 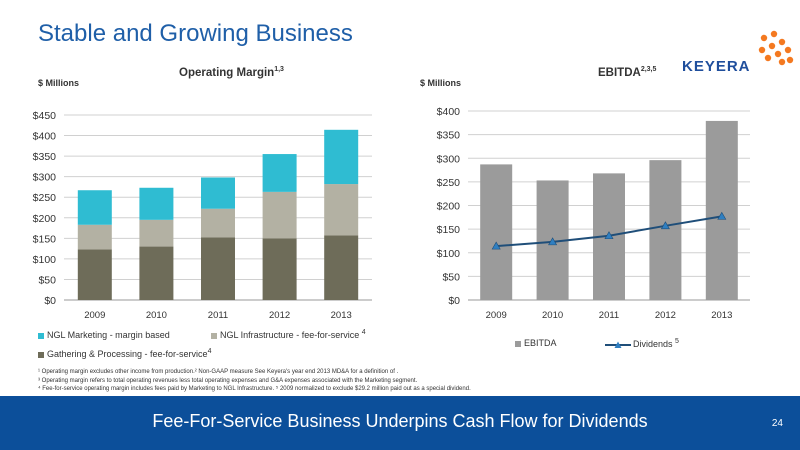 I want to click on legend-item-ebitda: EBITDA, so click(x=536, y=343).